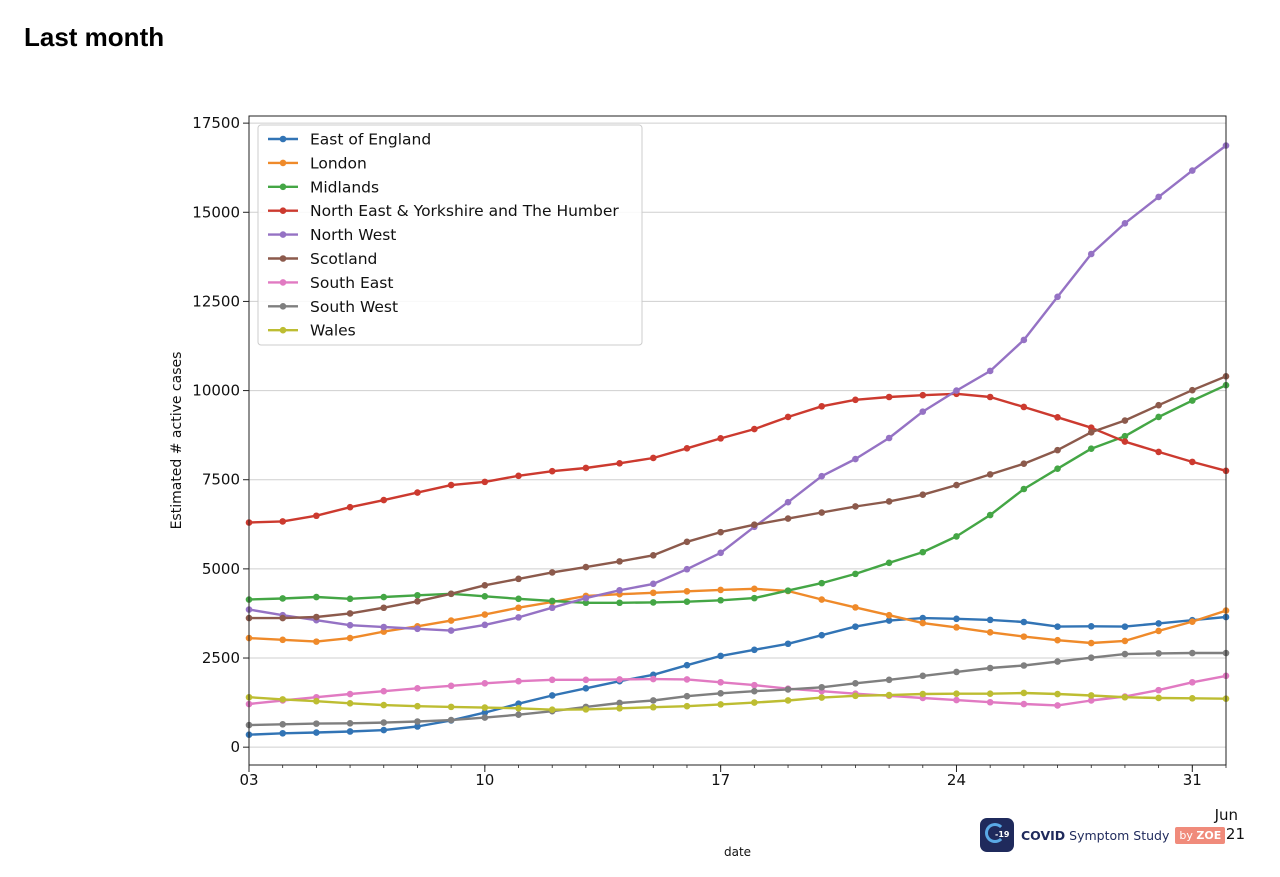 The image size is (1280, 877). I want to click on series-wales, so click(737, 701).